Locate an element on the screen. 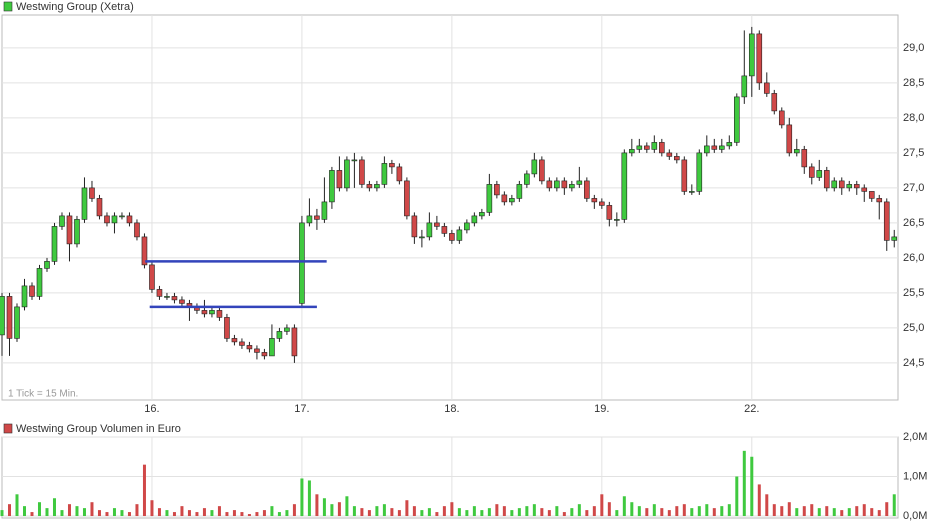 The width and height of the screenshot is (940, 526). y-tick-label: 28,0 is located at coordinates (913, 118).